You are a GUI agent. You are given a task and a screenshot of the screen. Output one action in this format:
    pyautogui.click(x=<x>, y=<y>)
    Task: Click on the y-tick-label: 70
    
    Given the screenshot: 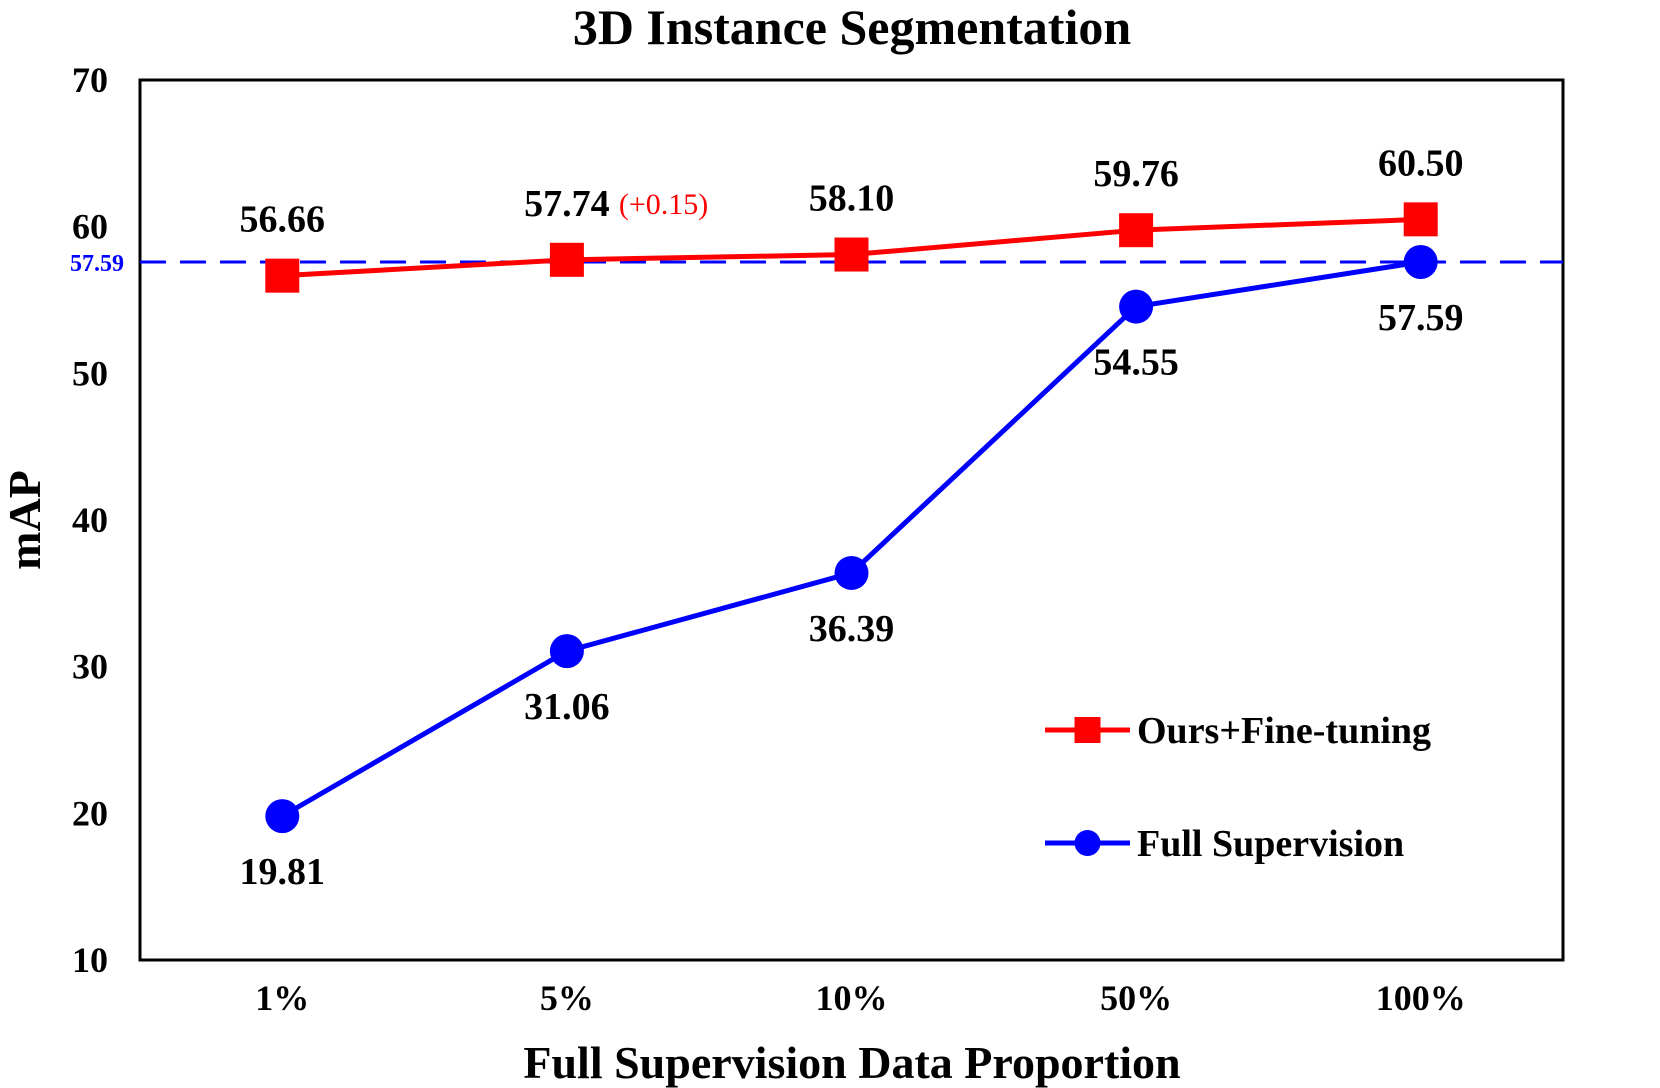 What is the action you would take?
    pyautogui.click(x=90, y=80)
    